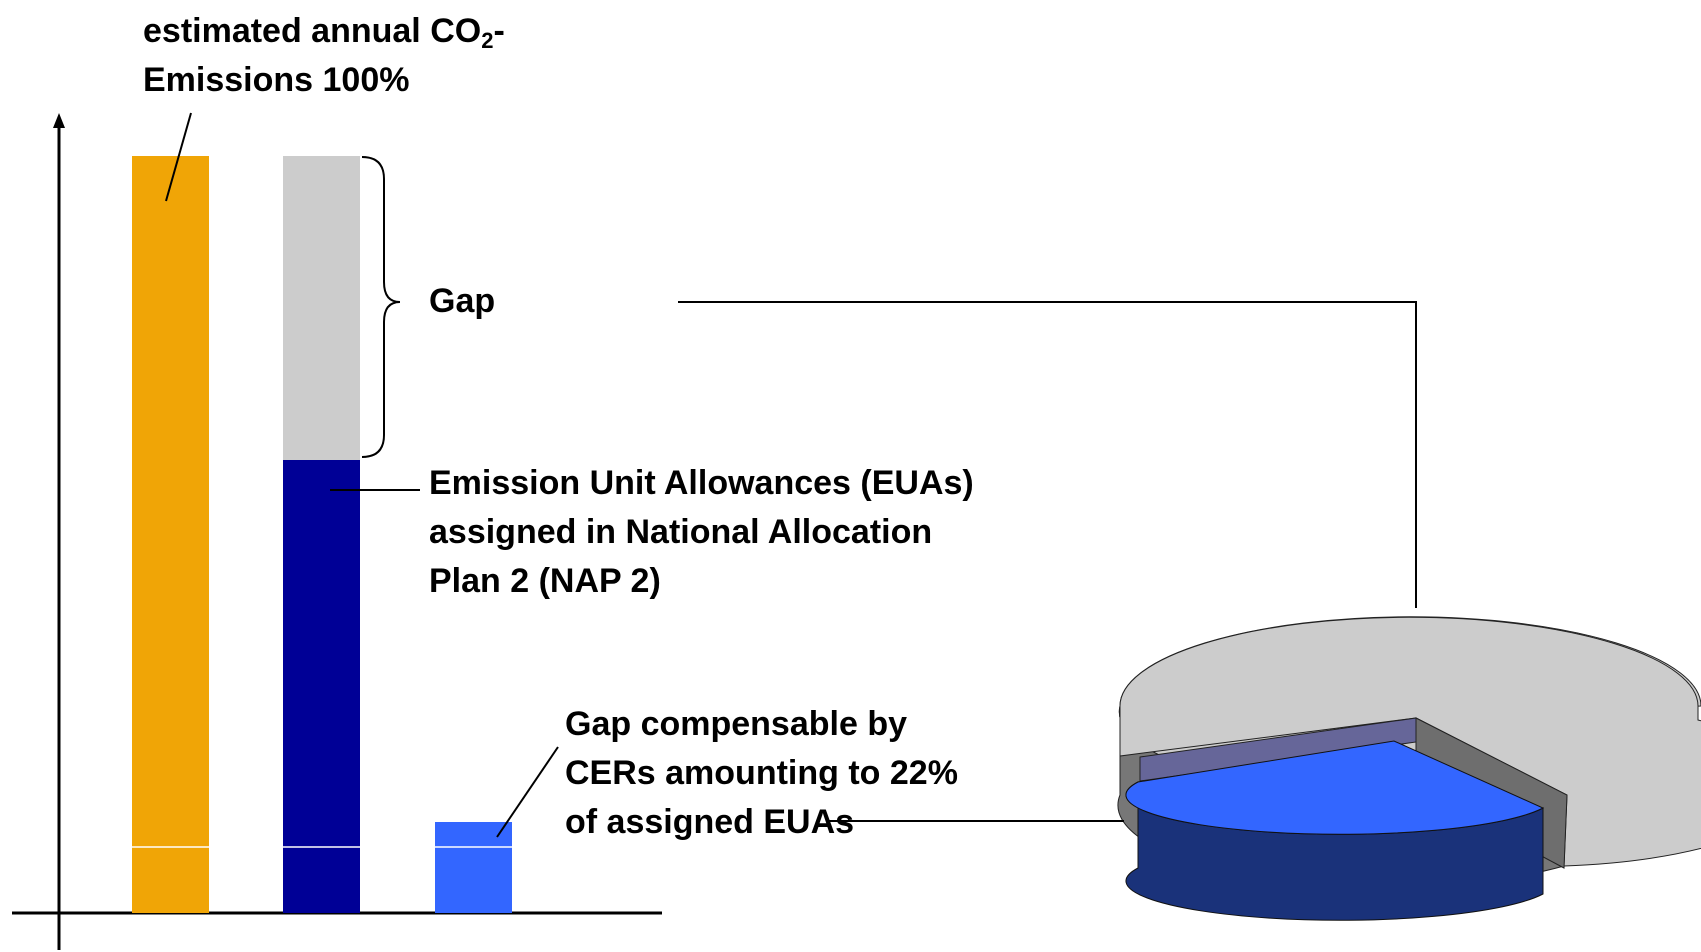 This screenshot has height=952, width=1701. I want to click on gap-label: Gap, so click(462, 301).